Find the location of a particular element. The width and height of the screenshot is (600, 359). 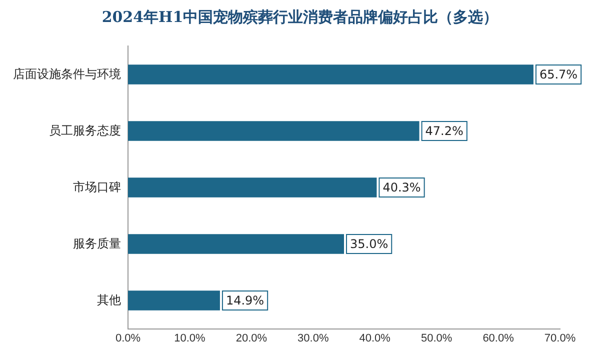

x-tick-label: 10.0% is located at coordinates (190, 338).